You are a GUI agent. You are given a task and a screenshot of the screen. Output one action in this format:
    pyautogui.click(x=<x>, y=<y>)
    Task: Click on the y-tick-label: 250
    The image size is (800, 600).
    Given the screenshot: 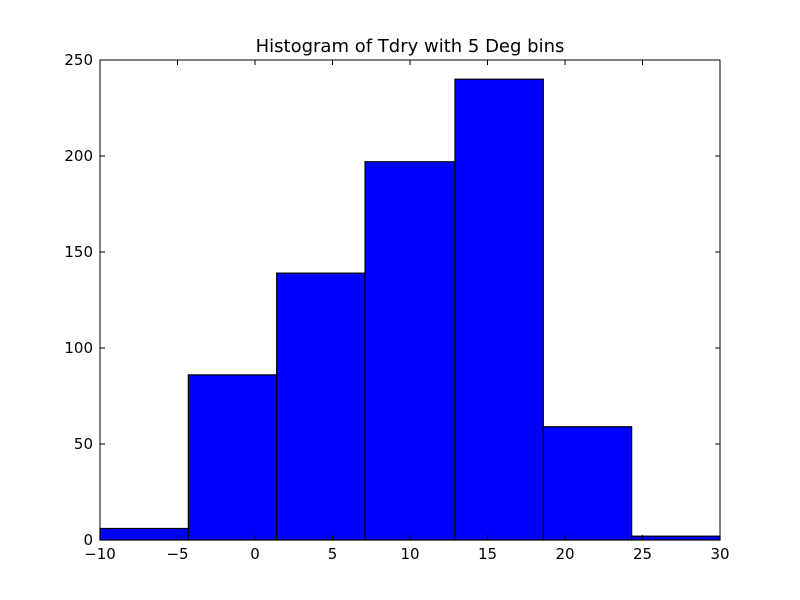 What is the action you would take?
    pyautogui.click(x=78, y=60)
    